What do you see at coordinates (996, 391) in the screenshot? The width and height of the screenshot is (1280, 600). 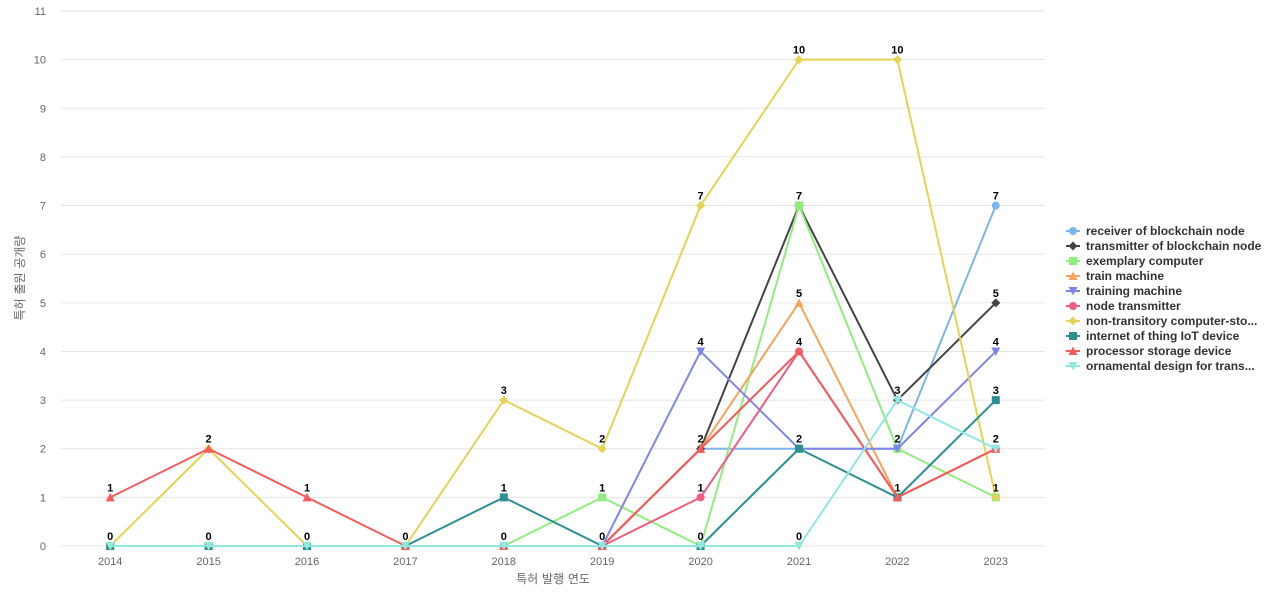 I see `data-label-2023-3: 3` at bounding box center [996, 391].